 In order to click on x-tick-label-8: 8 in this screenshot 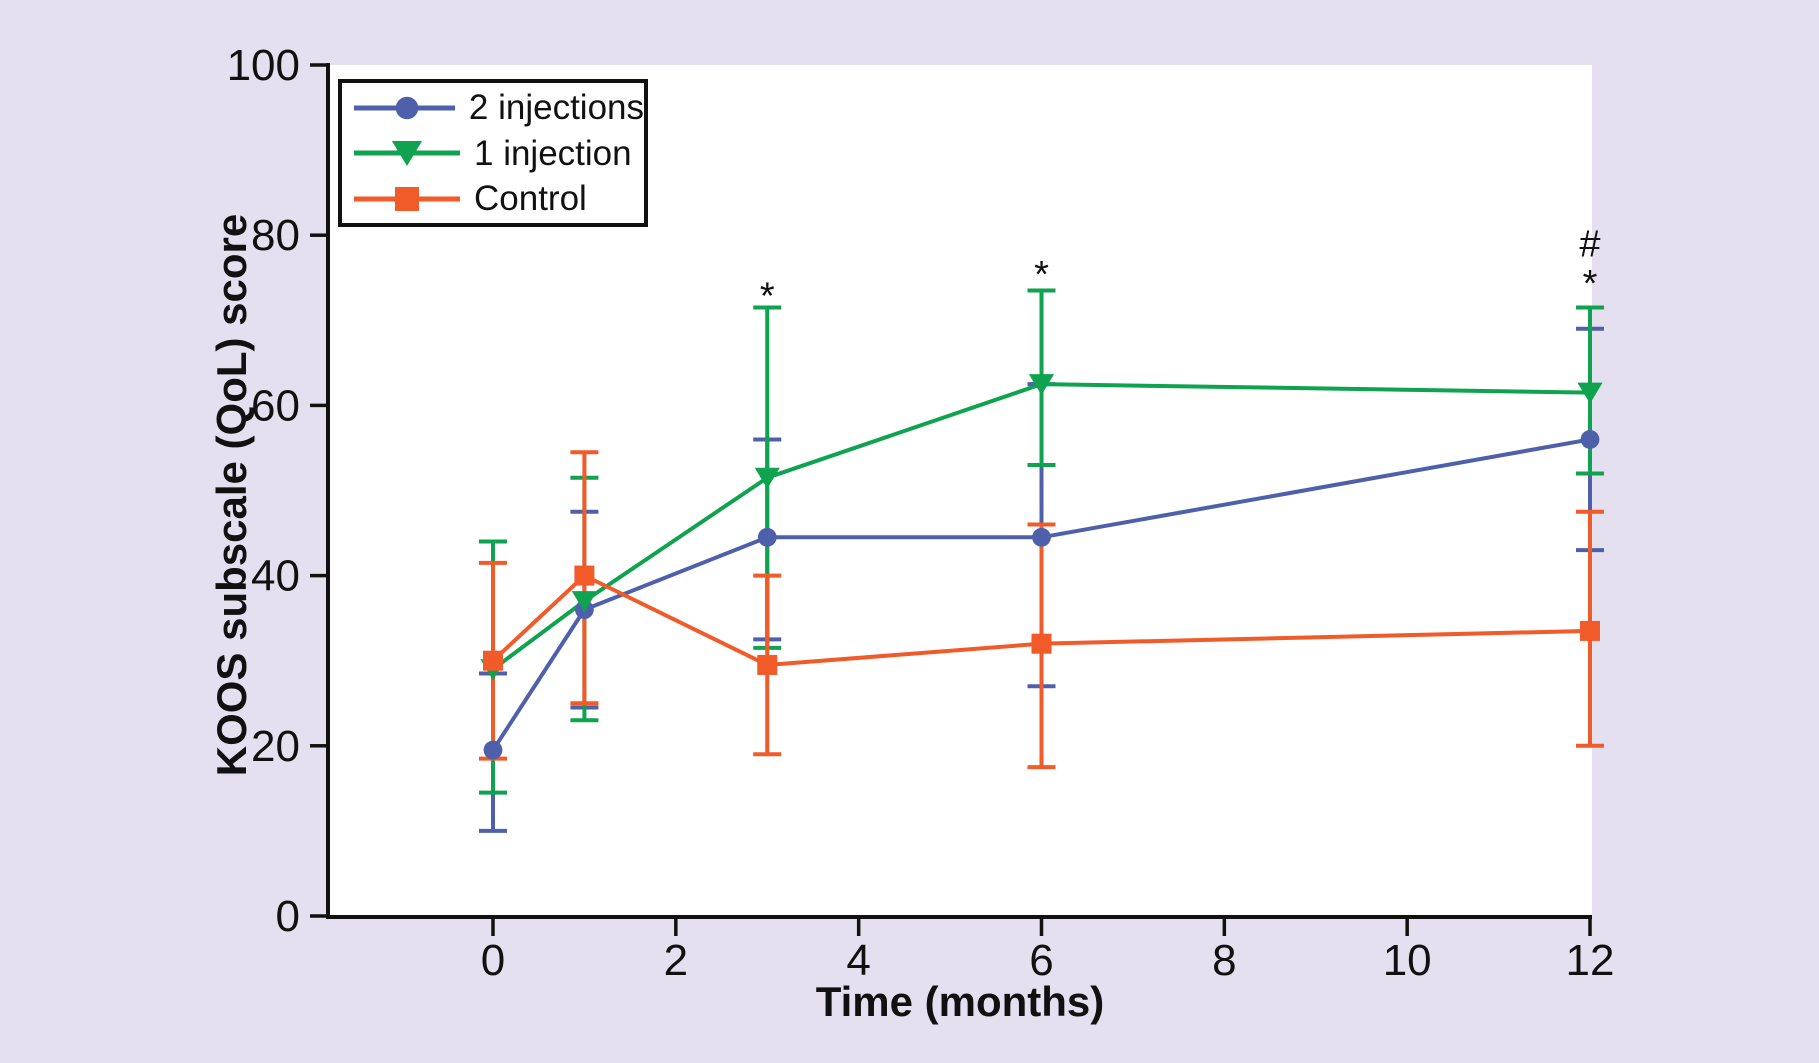, I will do `click(1224, 960)`.